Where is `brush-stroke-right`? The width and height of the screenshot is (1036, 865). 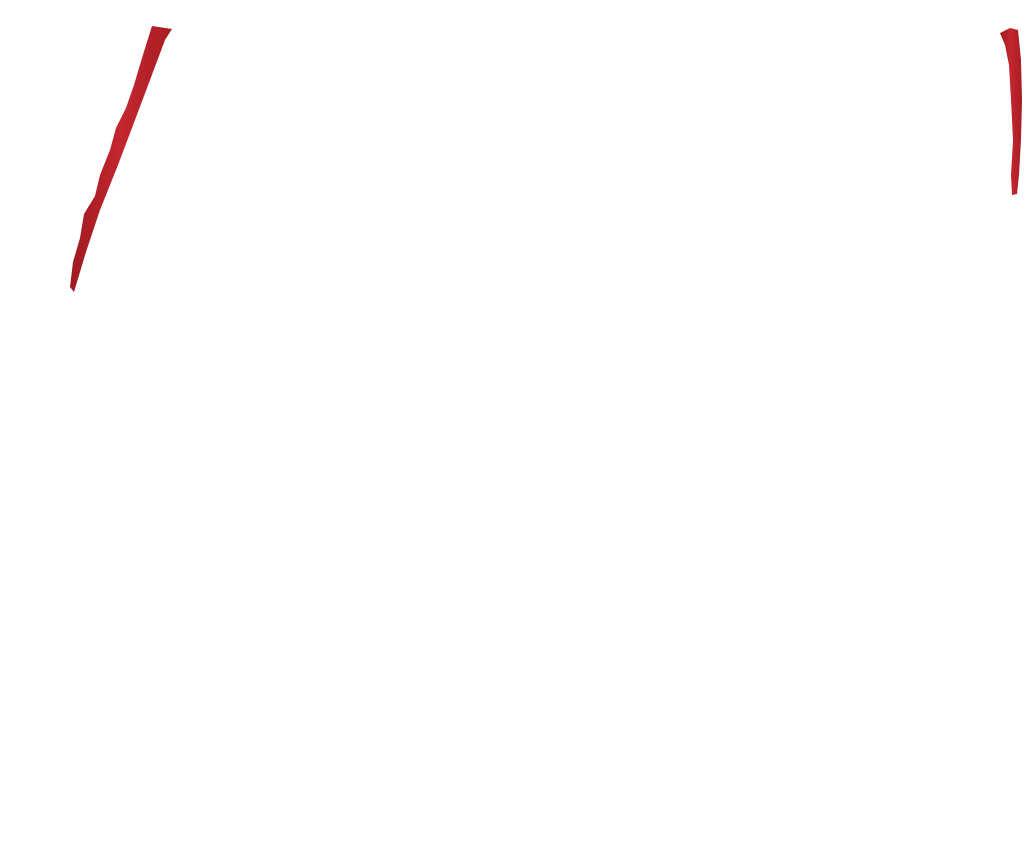 brush-stroke-right is located at coordinates (1011, 111).